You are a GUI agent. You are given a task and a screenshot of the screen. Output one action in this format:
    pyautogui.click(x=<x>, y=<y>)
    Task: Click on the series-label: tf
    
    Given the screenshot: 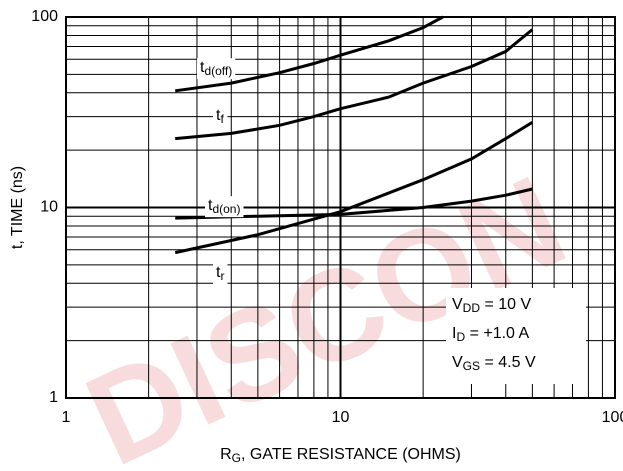 What is the action you would take?
    pyautogui.click(x=220, y=116)
    